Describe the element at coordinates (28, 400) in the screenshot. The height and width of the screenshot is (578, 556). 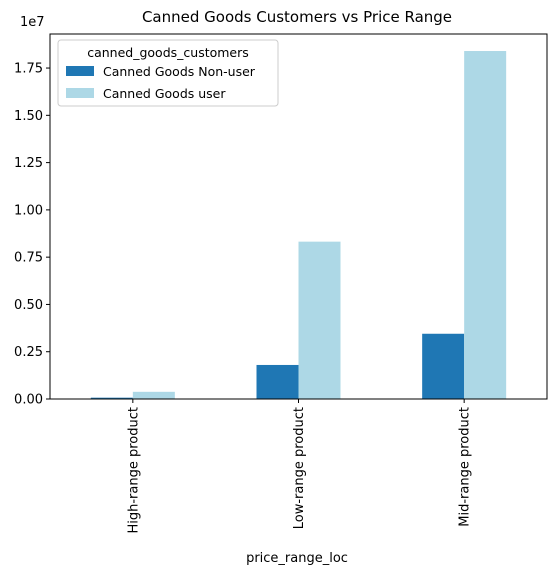
I see `y-tick-label: 0.00` at that location.